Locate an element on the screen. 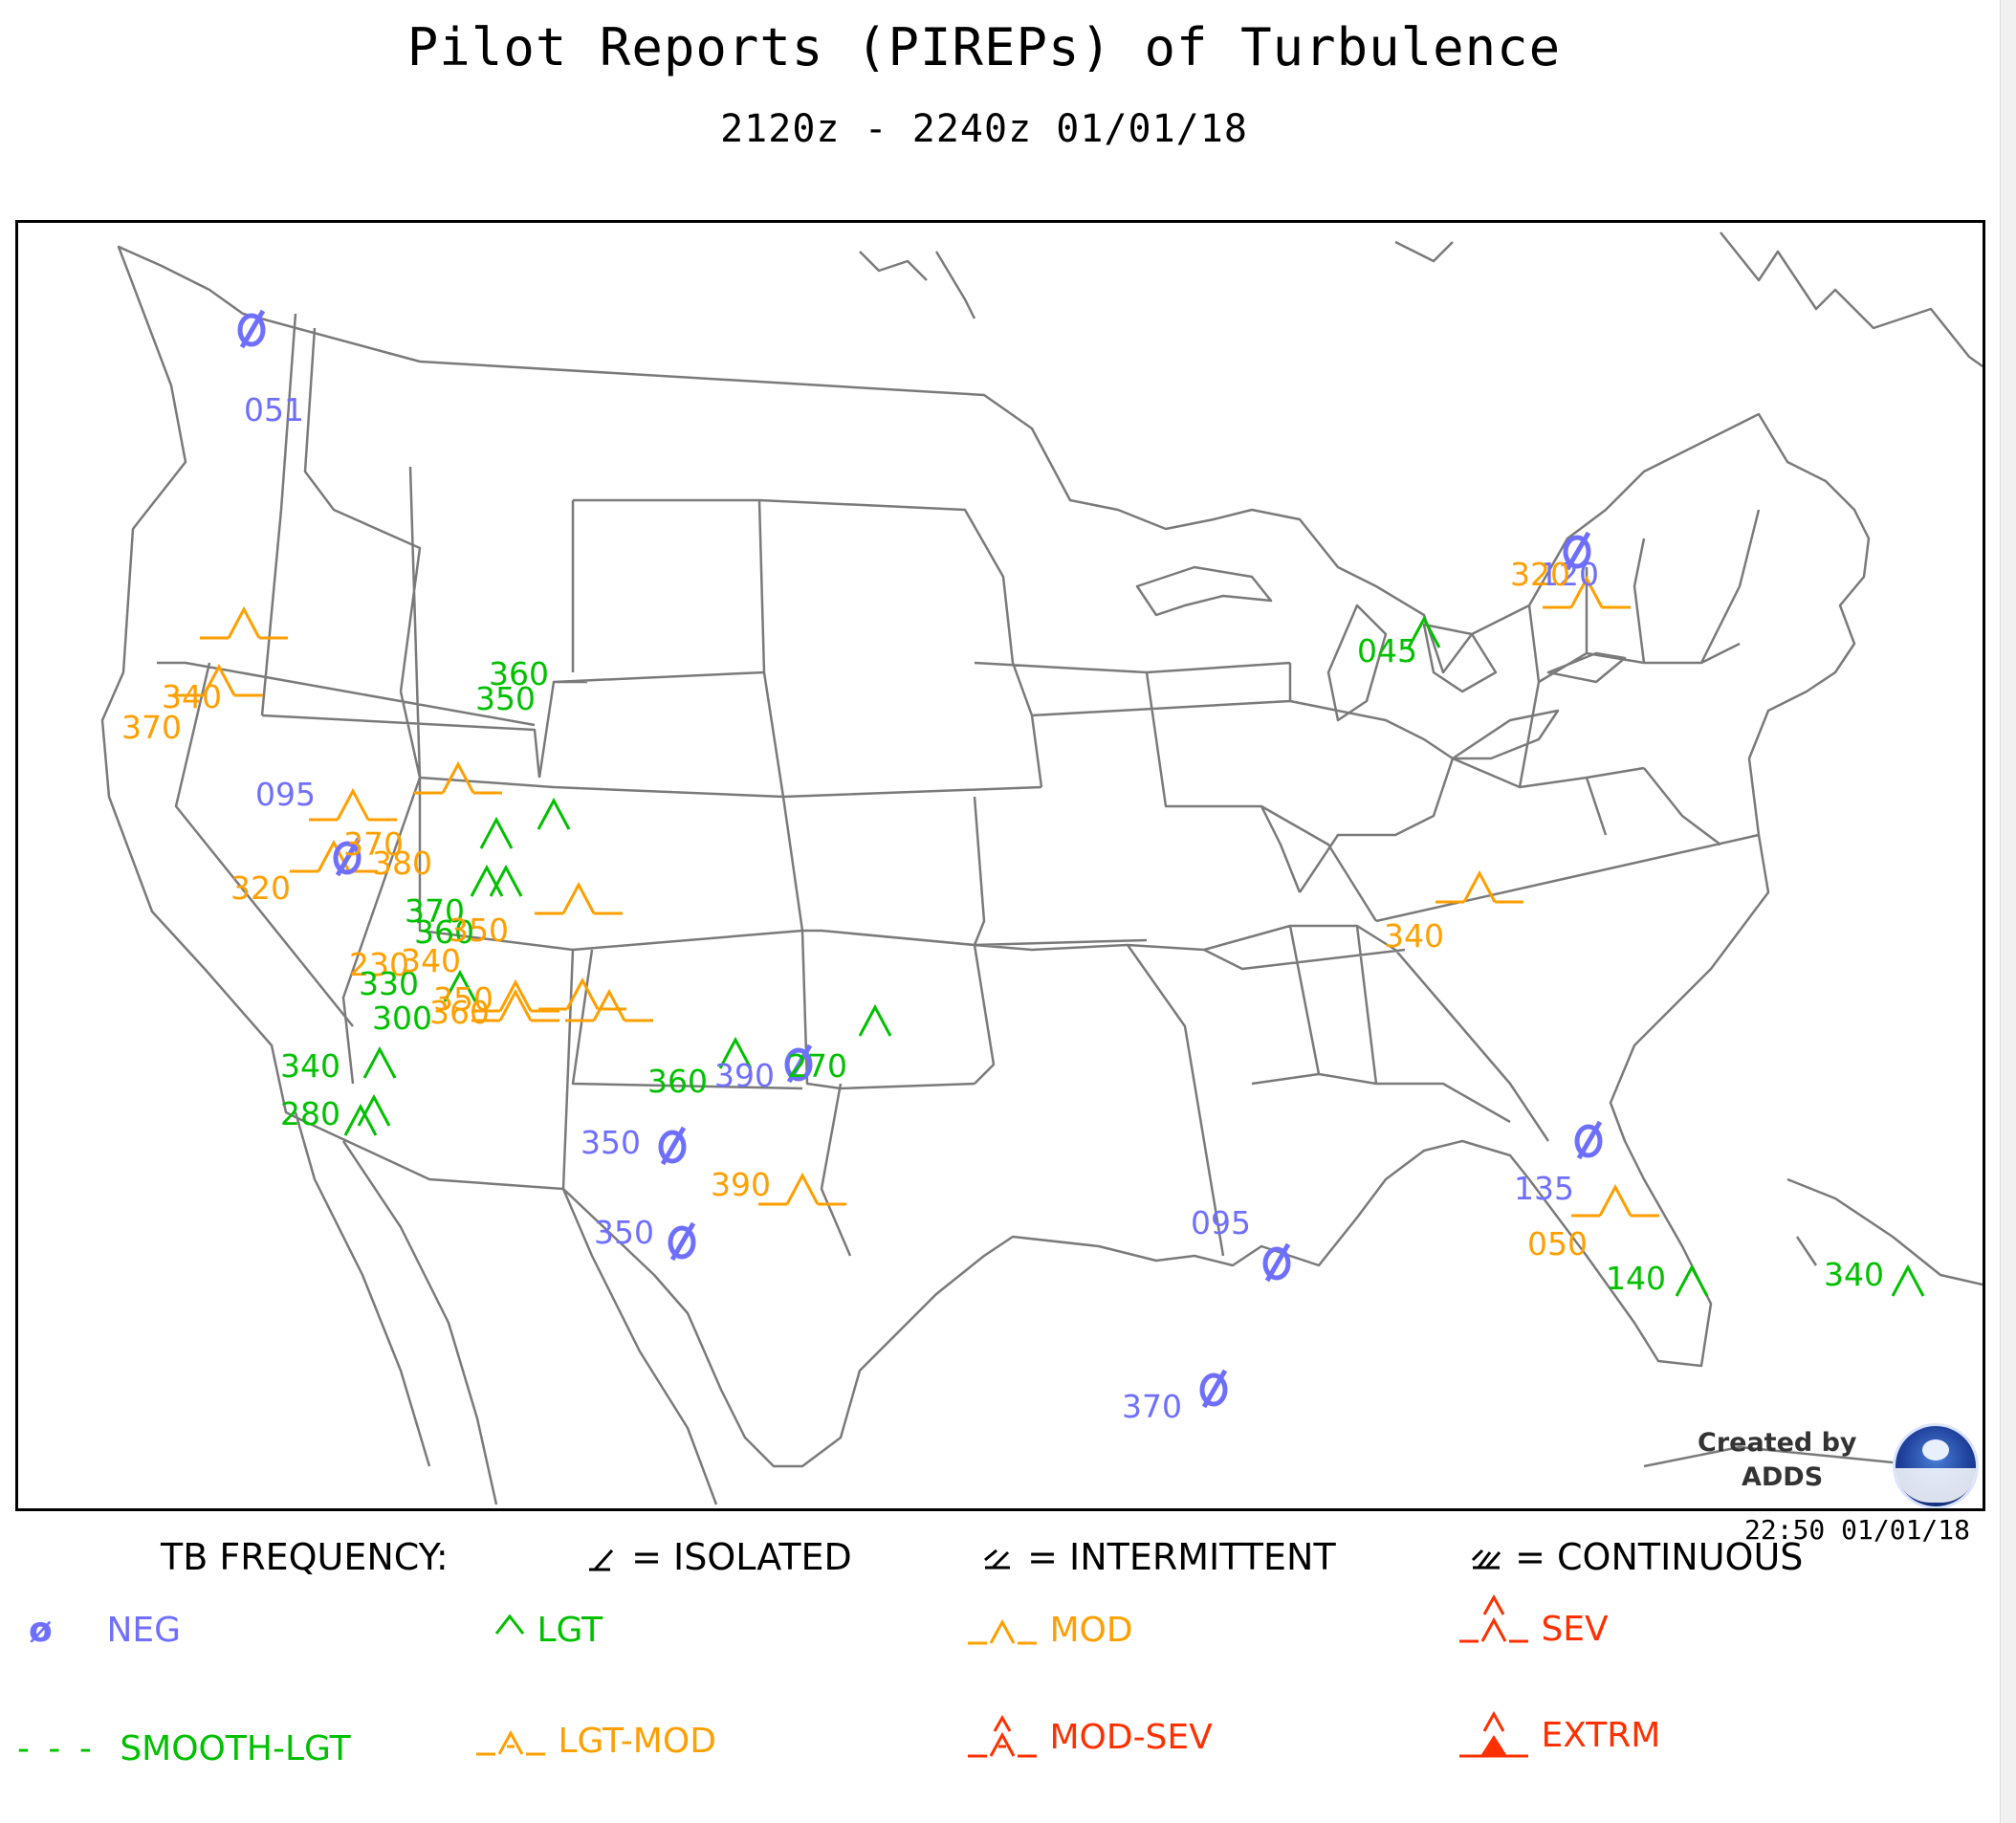 The width and height of the screenshot is (2016, 1823). canada-coast is located at coordinates (1421, 299).